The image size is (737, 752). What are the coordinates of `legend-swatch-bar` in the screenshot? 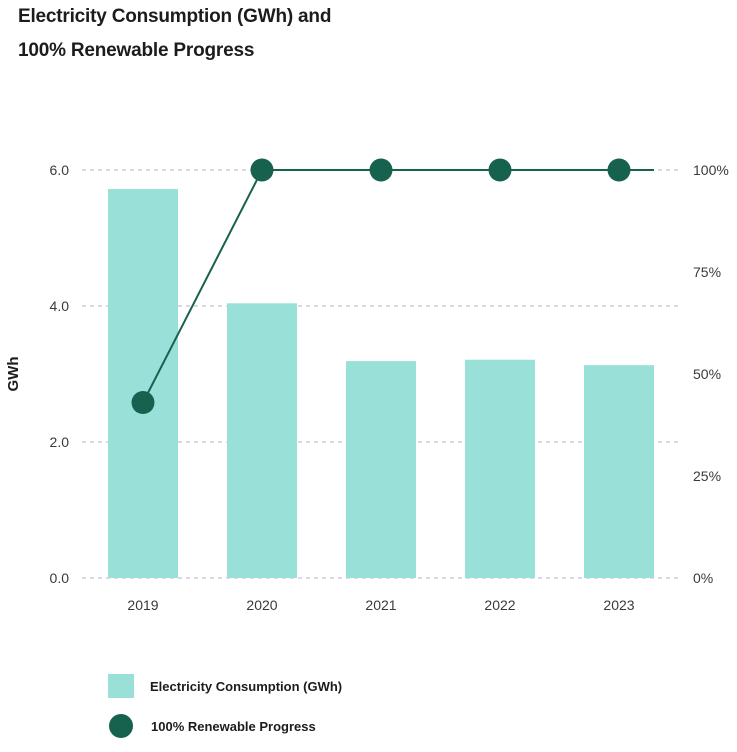 It's located at (121, 686).